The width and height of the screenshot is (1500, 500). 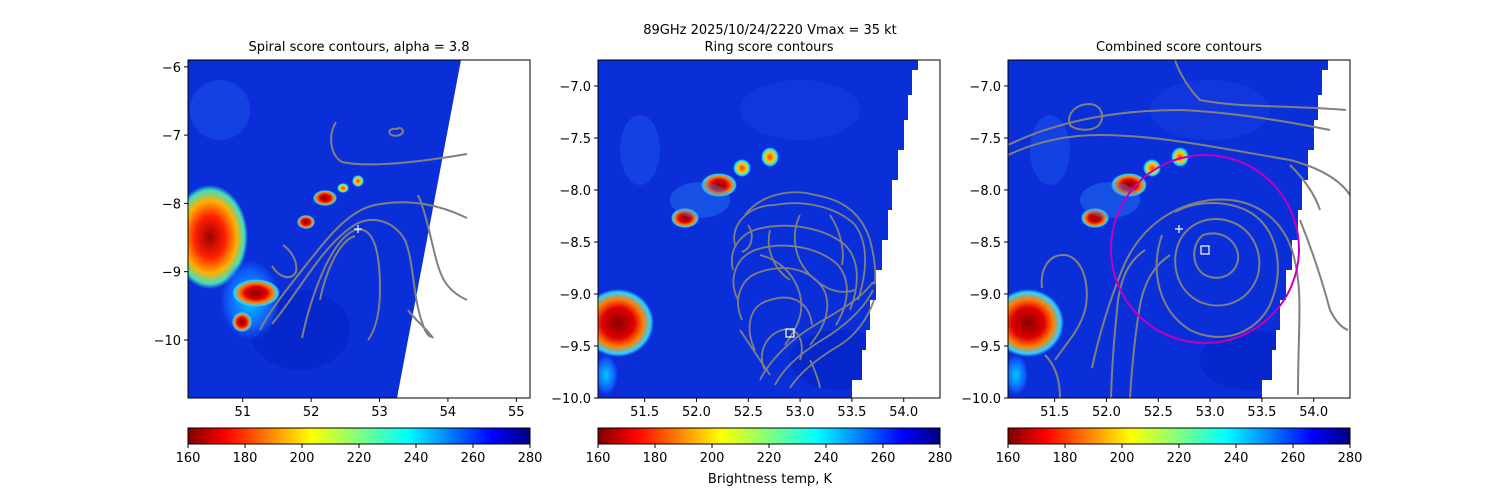 I want to click on x-tick-label: 51, so click(x=242, y=412).